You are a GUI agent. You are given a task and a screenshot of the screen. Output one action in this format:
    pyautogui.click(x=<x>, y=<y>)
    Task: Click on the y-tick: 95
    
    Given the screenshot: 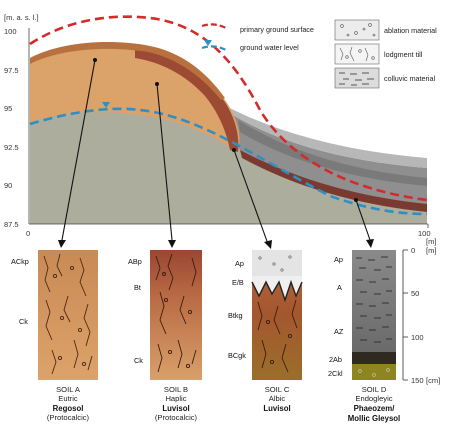 What is the action you would take?
    pyautogui.click(x=8, y=108)
    